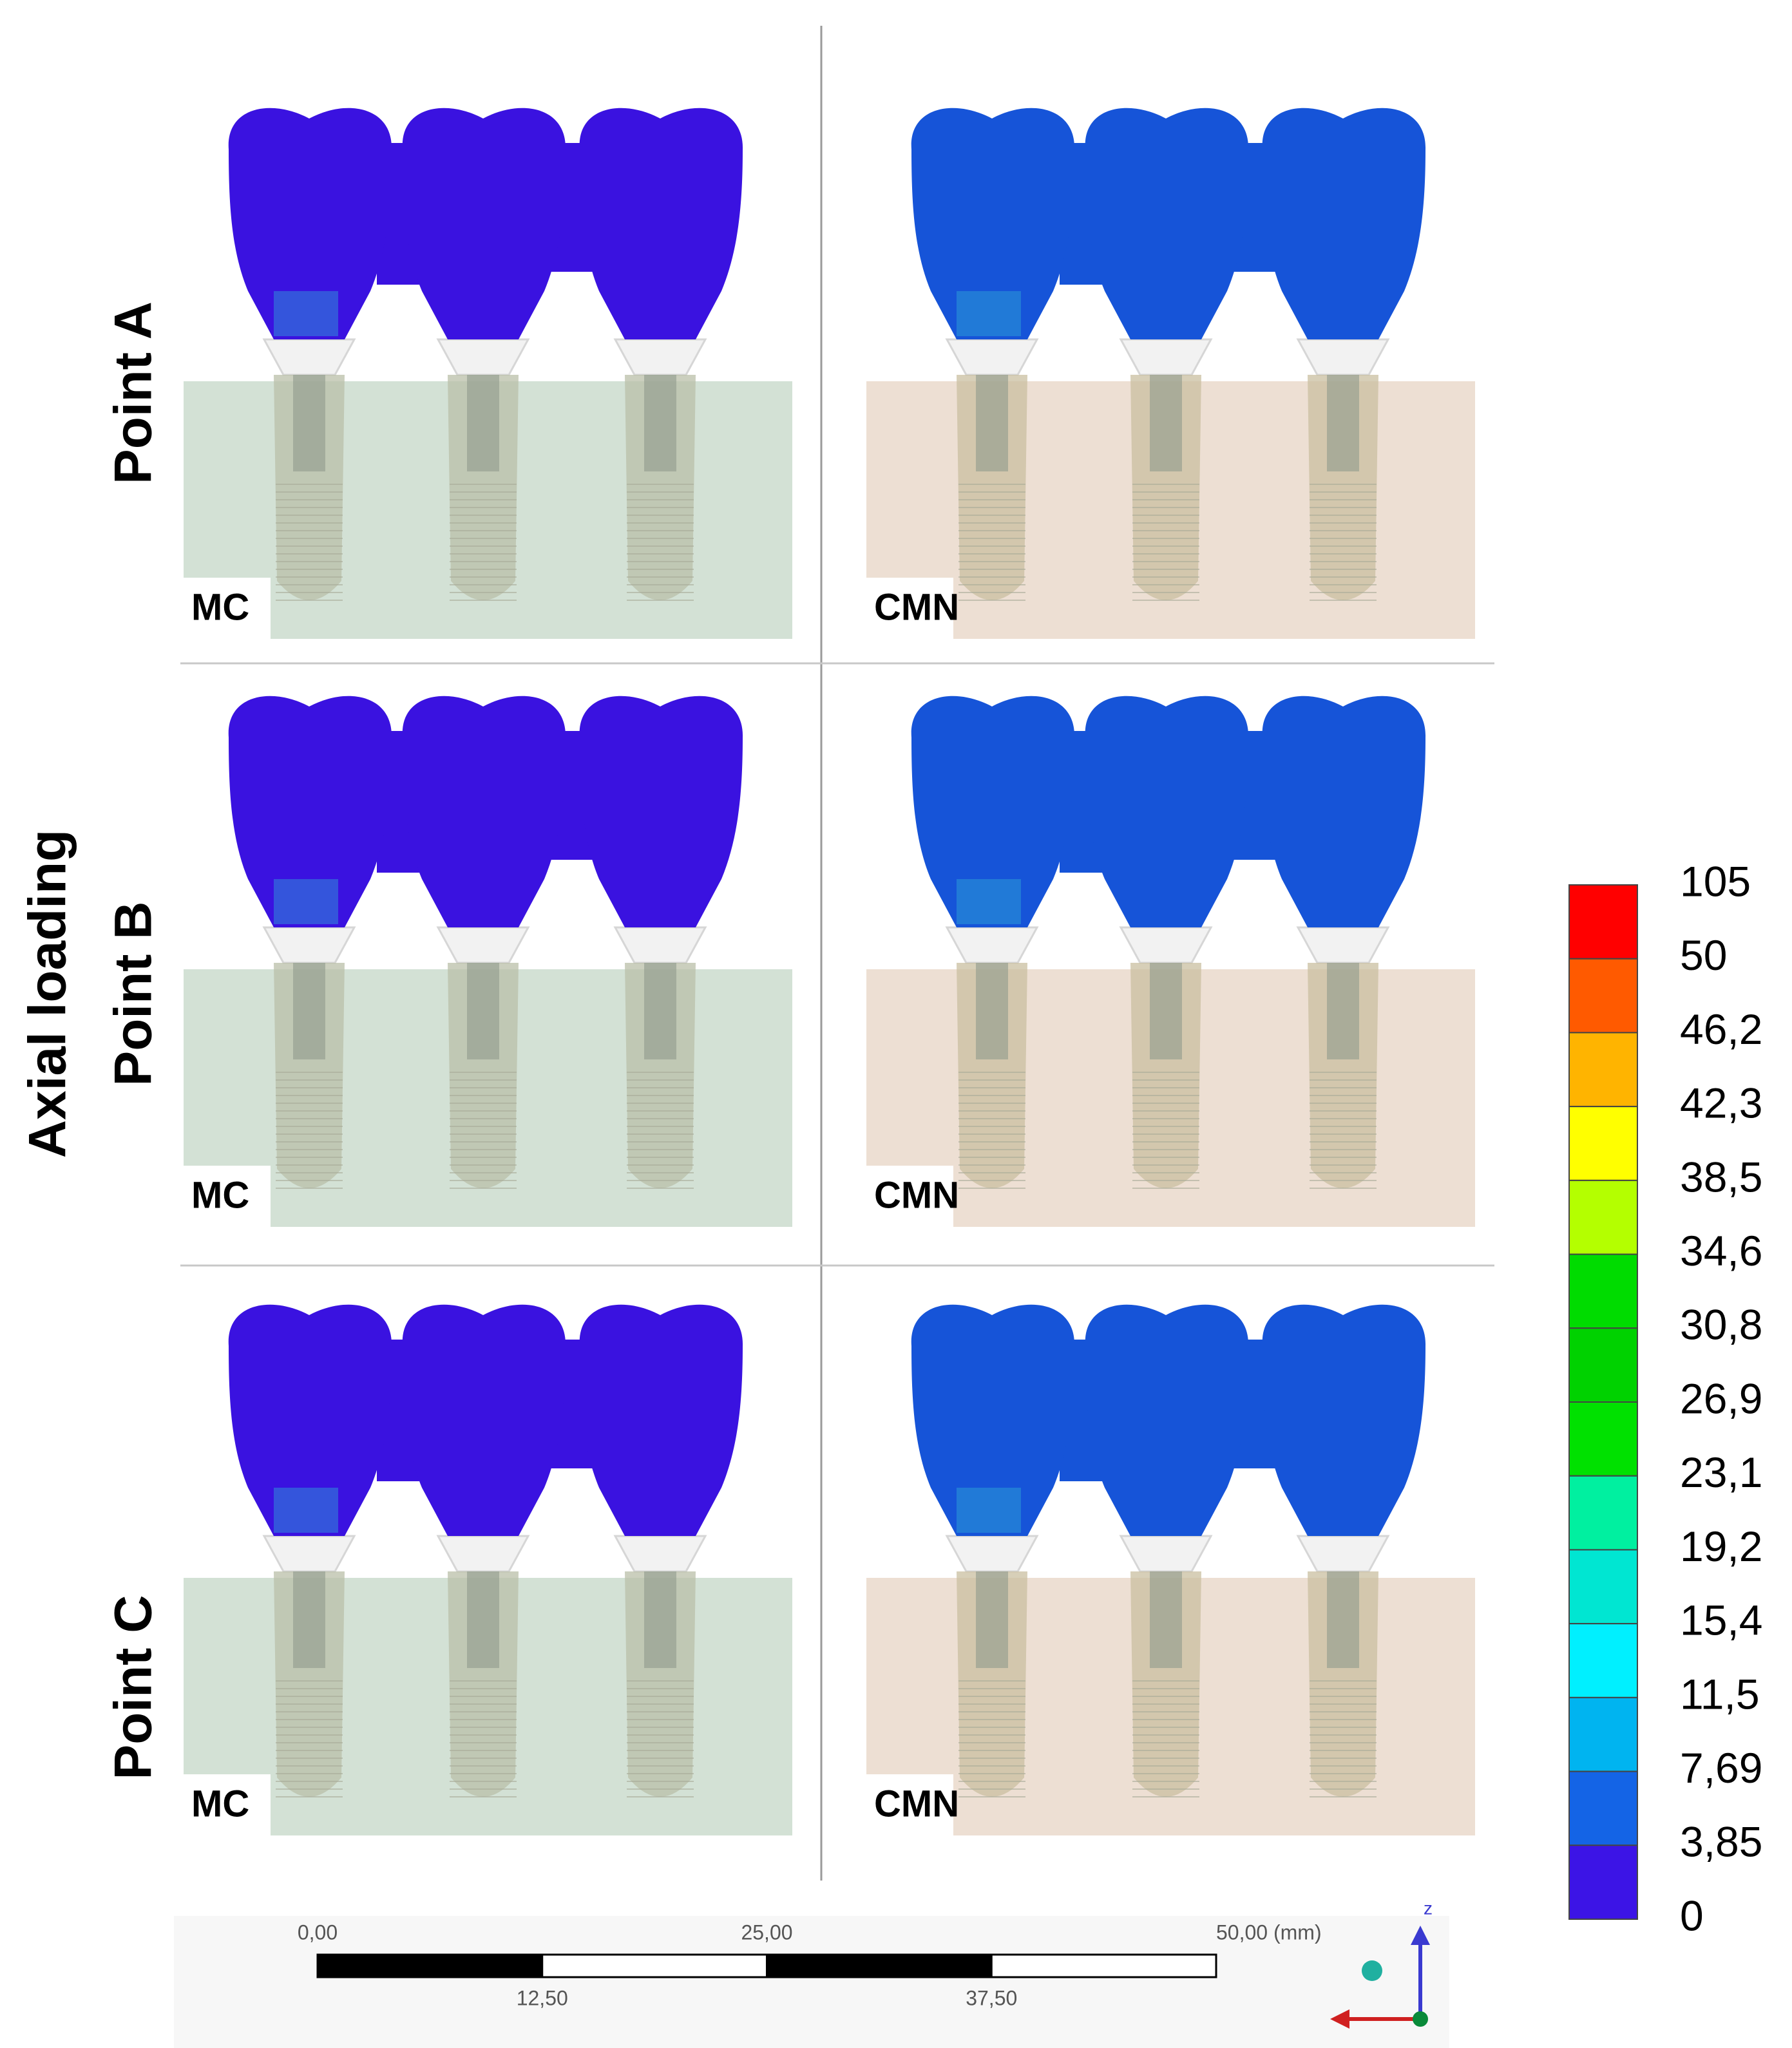 The image size is (1792, 2048). What do you see at coordinates (1721, 1620) in the screenshot?
I see `legend-label: 15,4` at bounding box center [1721, 1620].